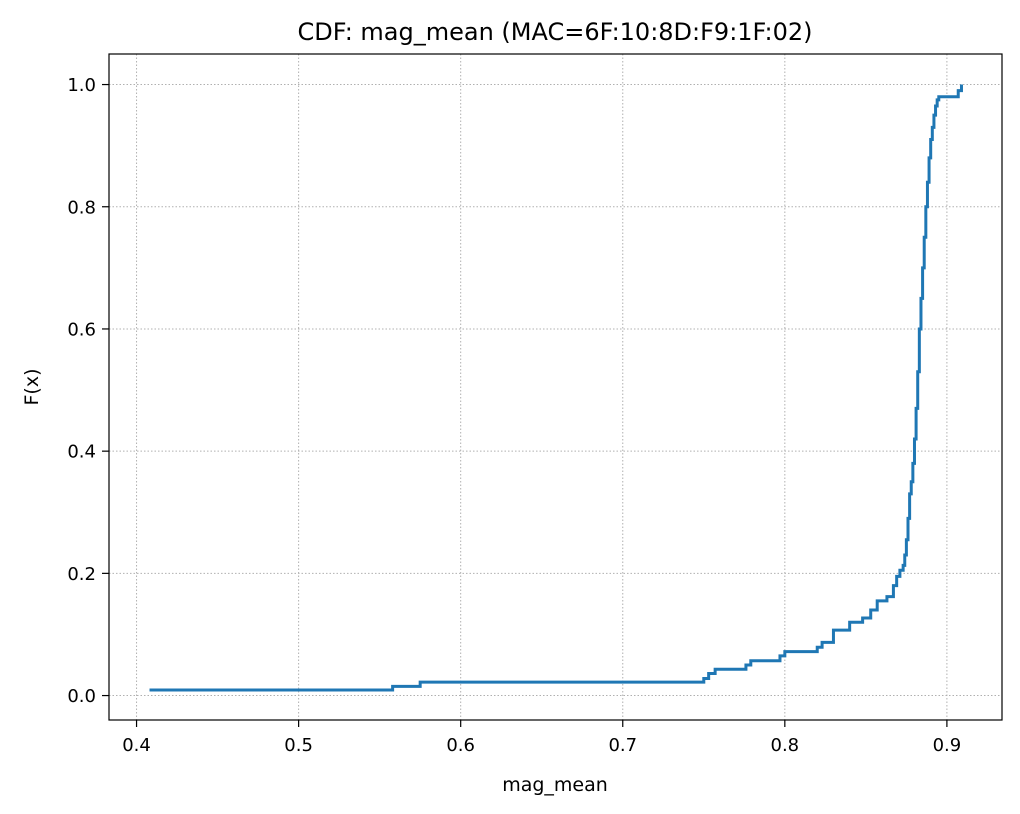 This screenshot has height=814, width=1020. What do you see at coordinates (298, 745) in the screenshot?
I see `x-tick-label: 0.5` at bounding box center [298, 745].